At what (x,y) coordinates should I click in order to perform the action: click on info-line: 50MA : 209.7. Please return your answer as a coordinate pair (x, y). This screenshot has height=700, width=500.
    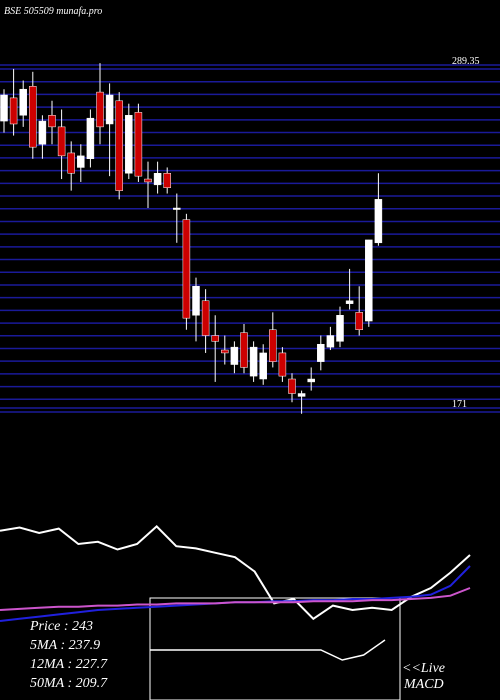
    Looking at the image, I should click on (69, 683).